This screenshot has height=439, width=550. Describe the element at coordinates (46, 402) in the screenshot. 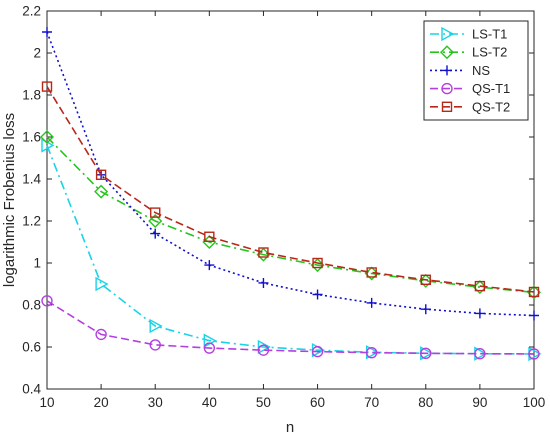

I see `x-tick-label: 10` at that location.